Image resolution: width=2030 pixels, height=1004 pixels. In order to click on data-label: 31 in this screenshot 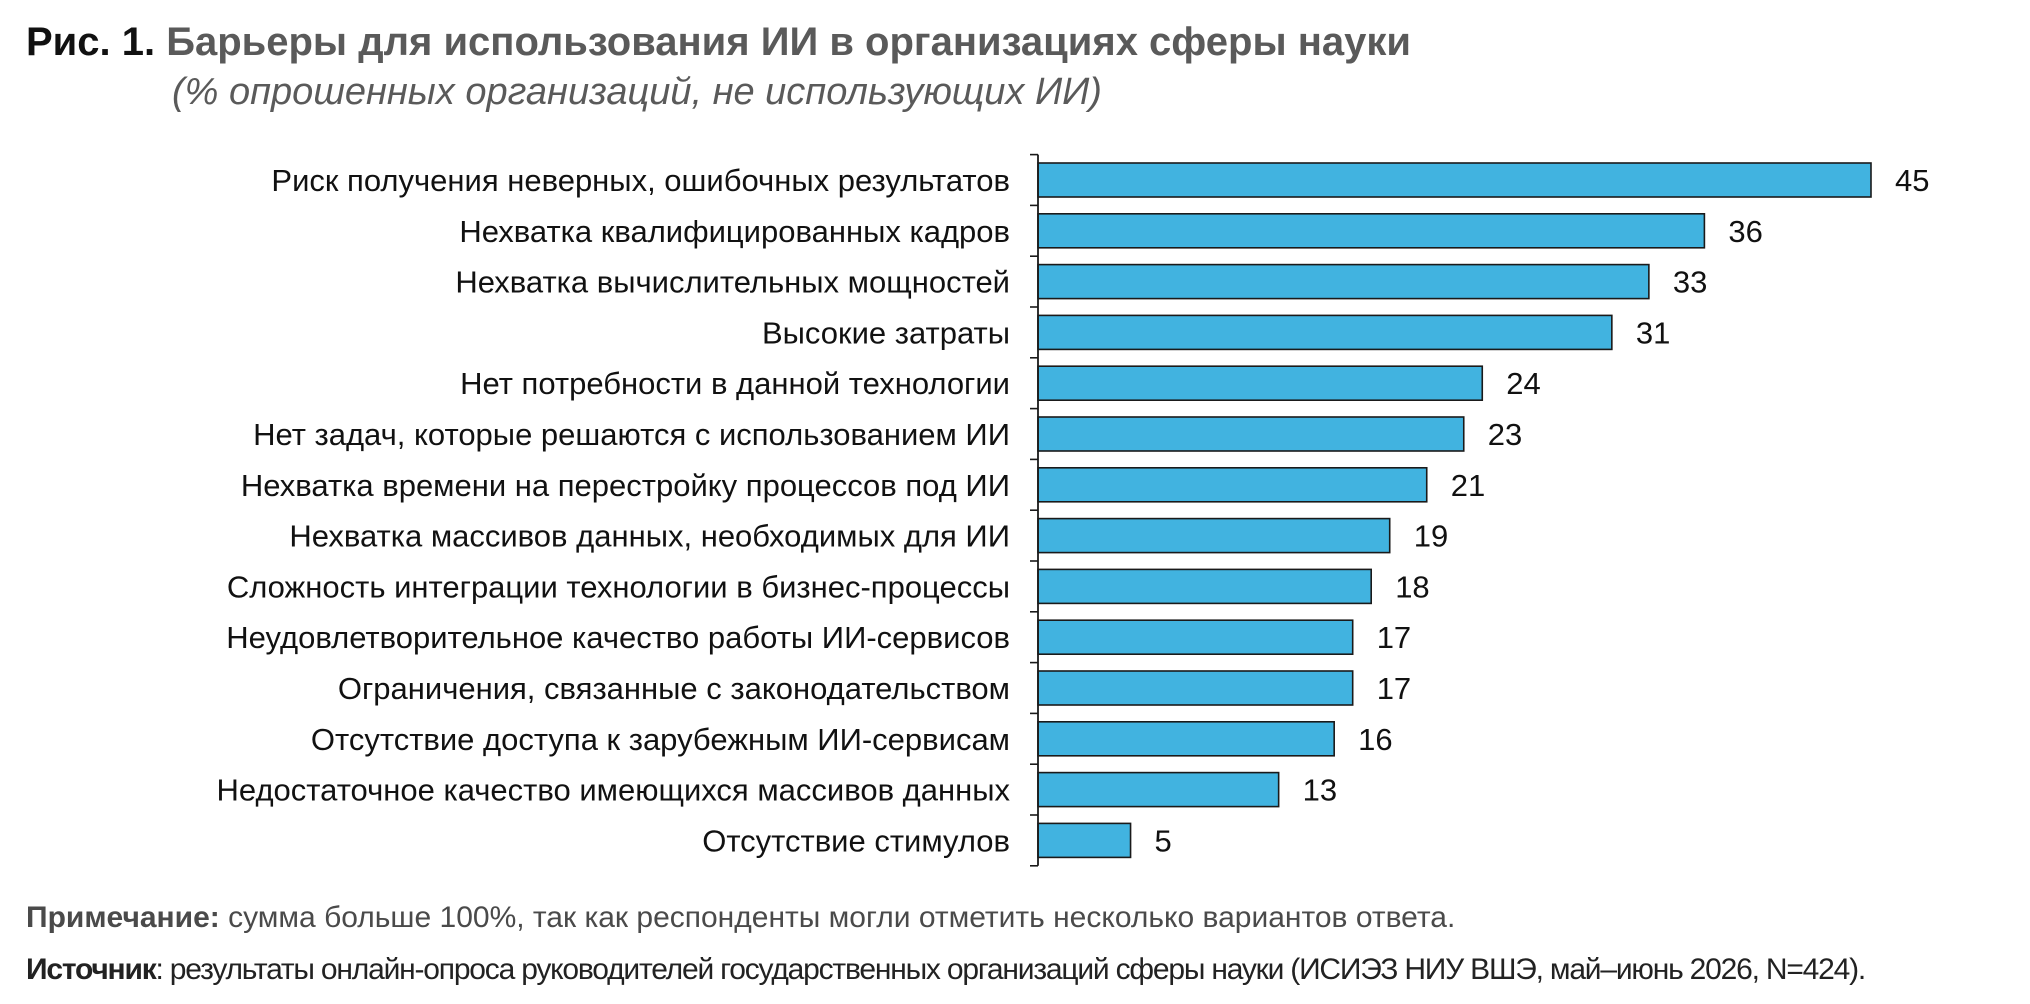, I will do `click(1653, 332)`.